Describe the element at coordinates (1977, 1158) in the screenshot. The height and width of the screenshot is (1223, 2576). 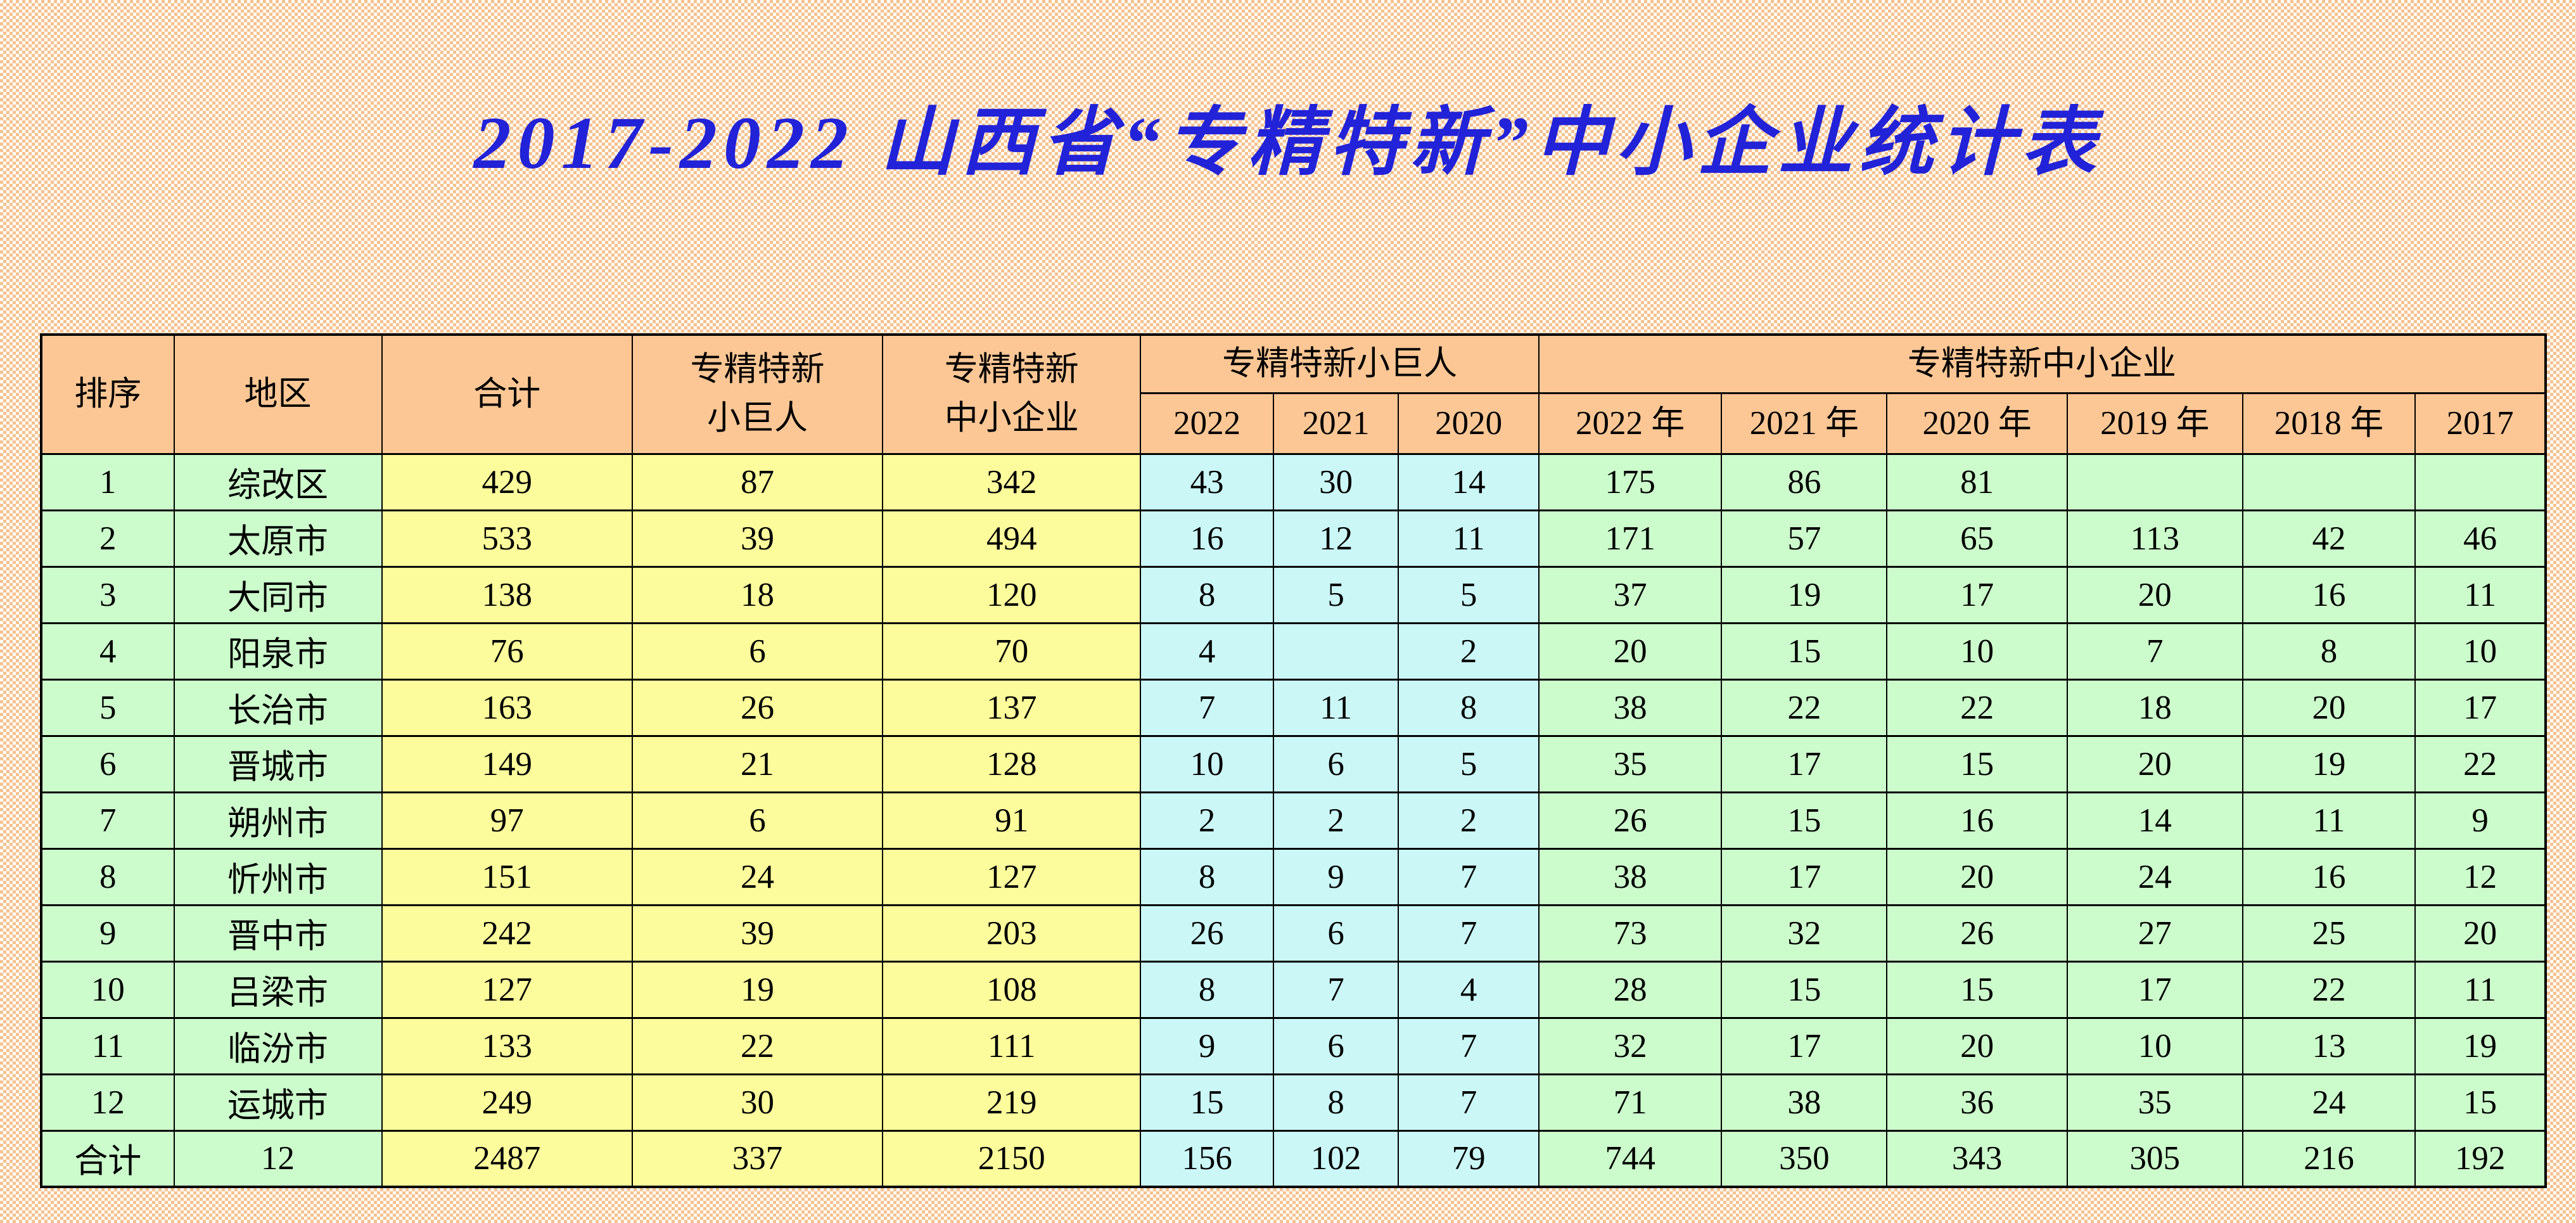
I see `table-cell: 343` at that location.